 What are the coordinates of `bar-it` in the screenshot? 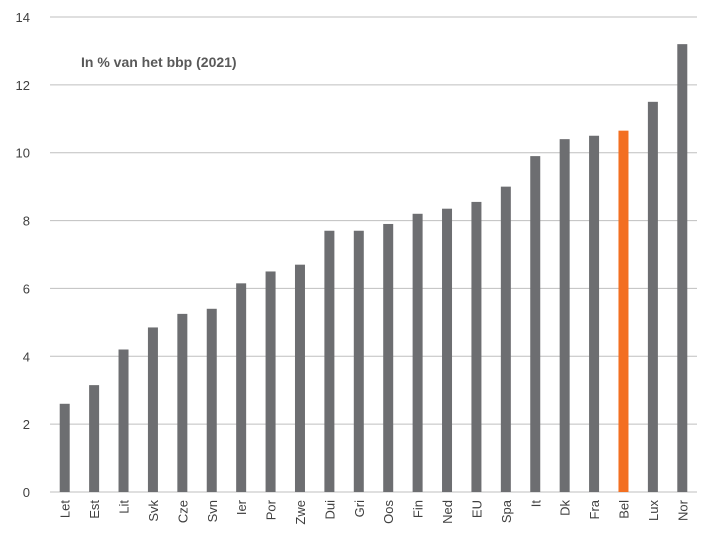 It's located at (535, 324).